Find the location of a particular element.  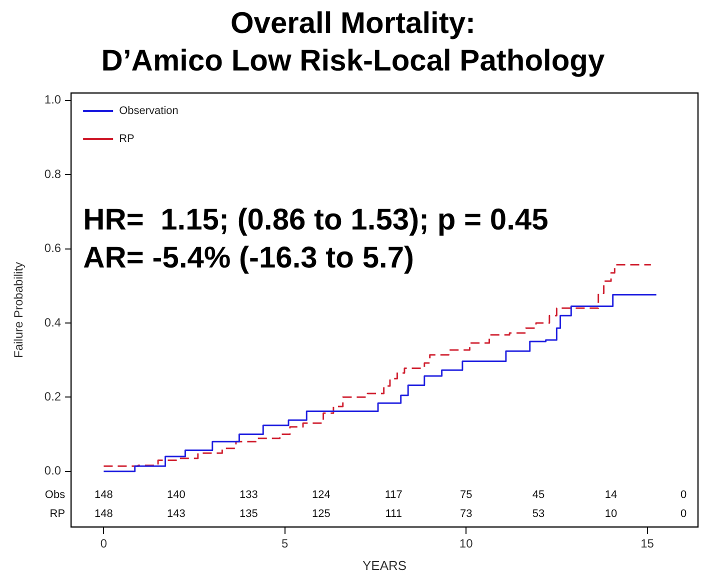

y-tick-label: 0.2 is located at coordinates (53, 396).